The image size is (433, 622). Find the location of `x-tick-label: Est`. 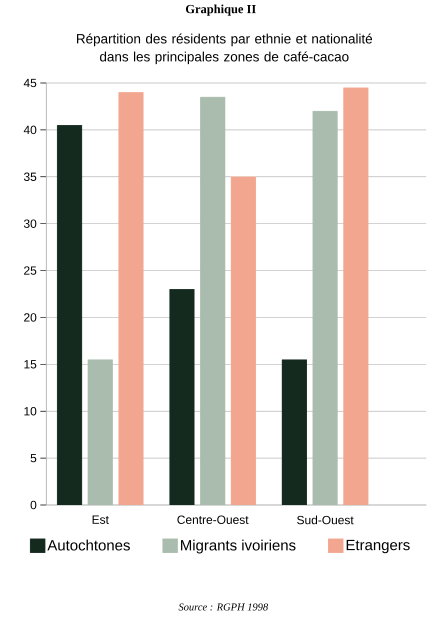

x-tick-label: Est is located at coordinates (100, 520).